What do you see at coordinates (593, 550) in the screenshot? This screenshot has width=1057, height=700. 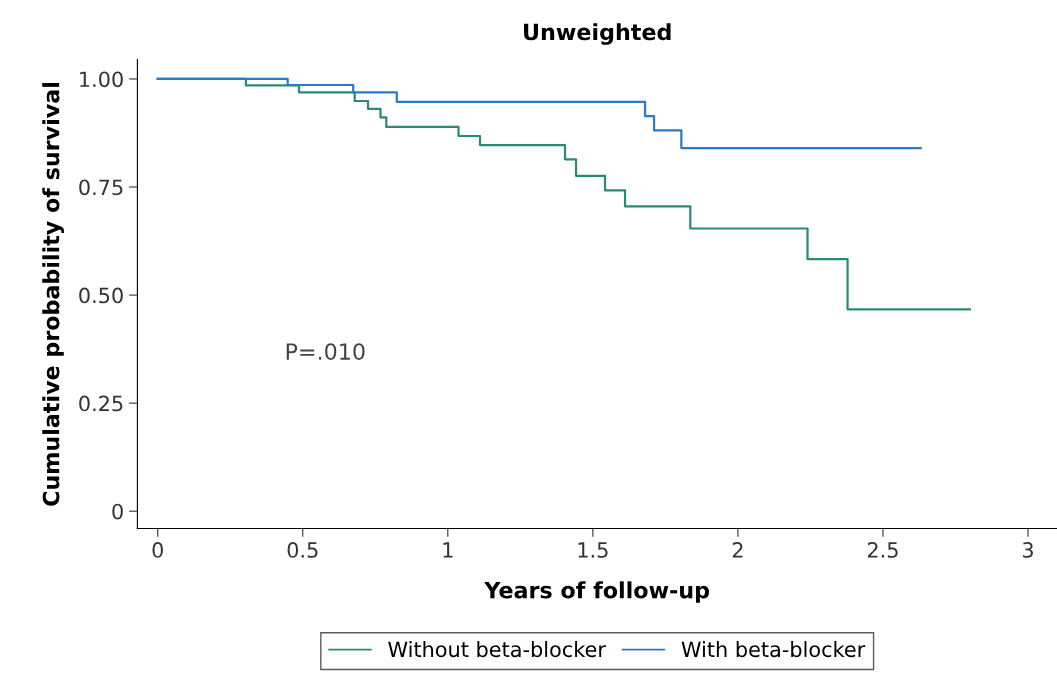 I see `x-tick-label: 1.5` at bounding box center [593, 550].